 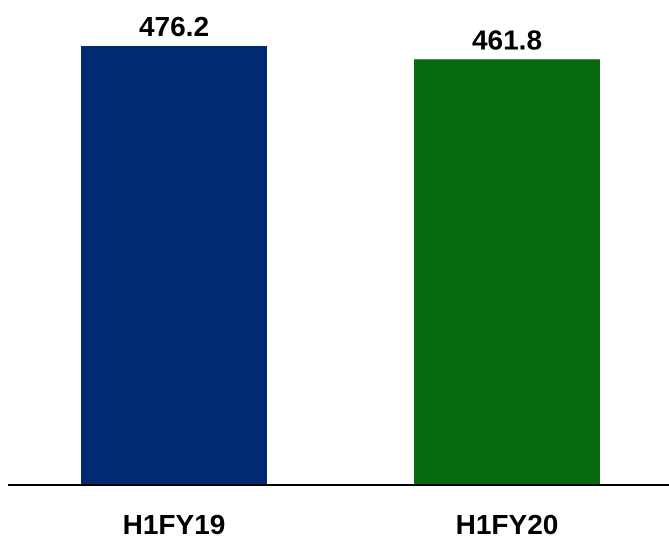 I want to click on x-tick-label-h1fy20: H1FY20, so click(x=507, y=523).